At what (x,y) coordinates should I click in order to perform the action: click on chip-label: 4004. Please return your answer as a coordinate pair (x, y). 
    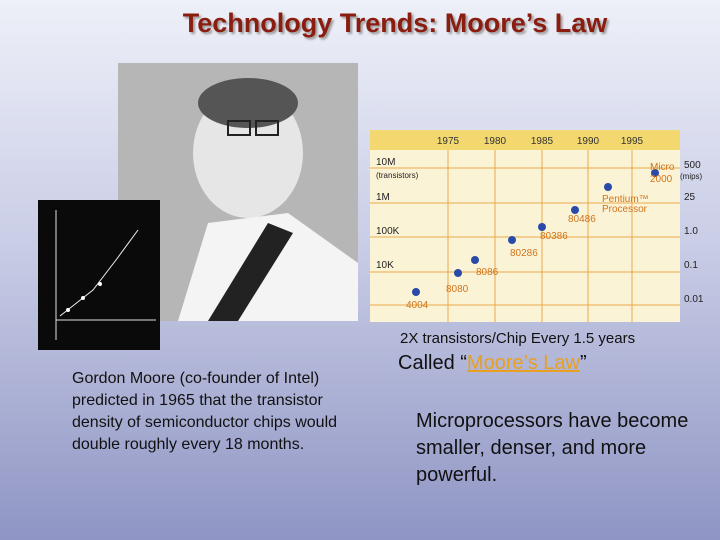
    Looking at the image, I should click on (417, 305).